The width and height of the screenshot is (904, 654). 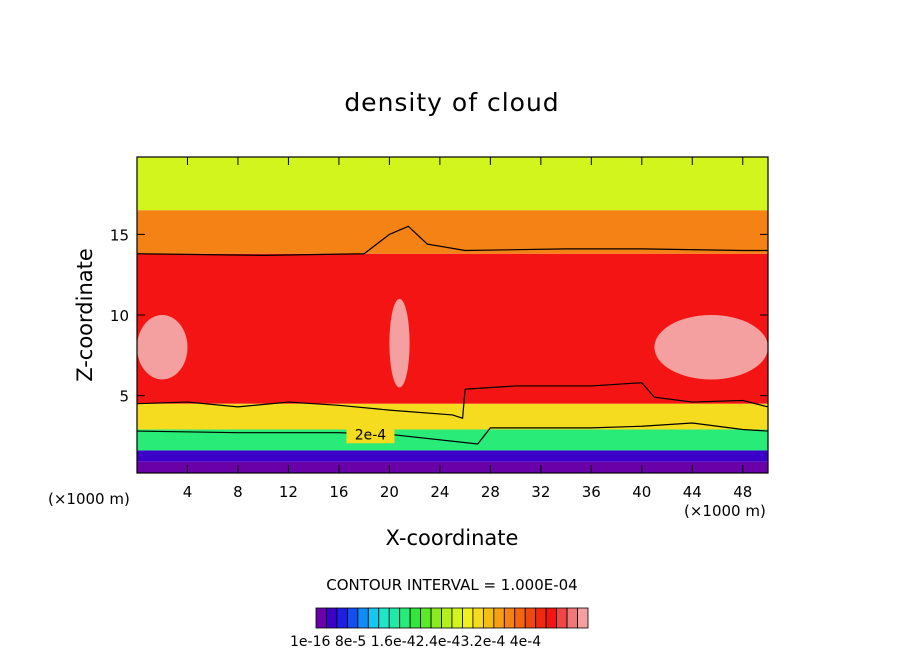 What do you see at coordinates (124, 397) in the screenshot?
I see `y-tick-label: 5` at bounding box center [124, 397].